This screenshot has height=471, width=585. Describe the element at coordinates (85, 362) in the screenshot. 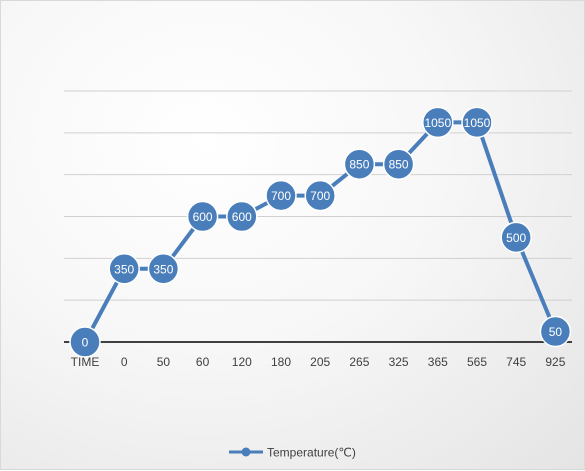

I see `x-tick-label: TIME` at that location.